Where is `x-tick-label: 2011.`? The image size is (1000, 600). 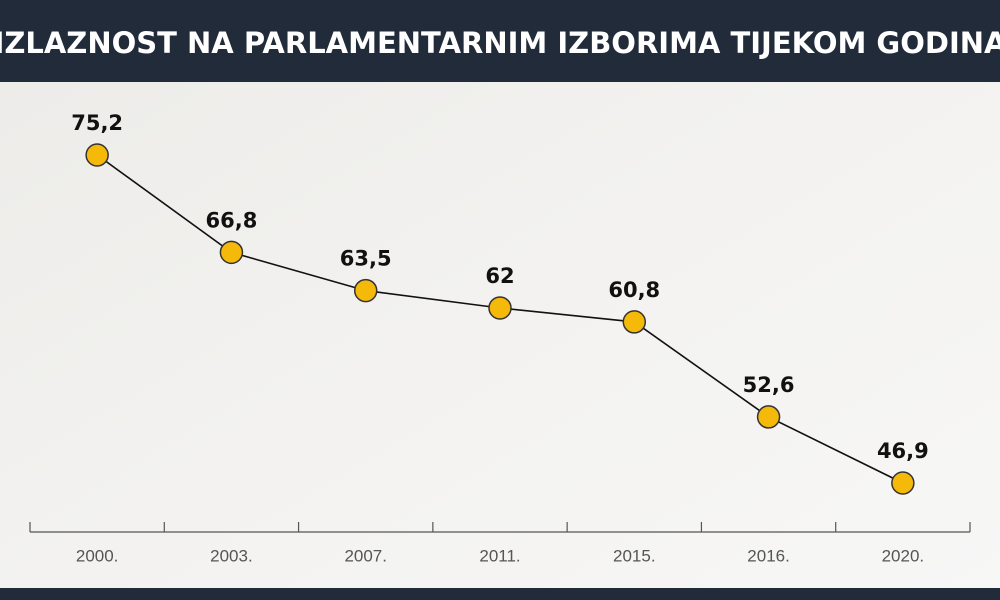 x-tick-label: 2011. is located at coordinates (499, 555).